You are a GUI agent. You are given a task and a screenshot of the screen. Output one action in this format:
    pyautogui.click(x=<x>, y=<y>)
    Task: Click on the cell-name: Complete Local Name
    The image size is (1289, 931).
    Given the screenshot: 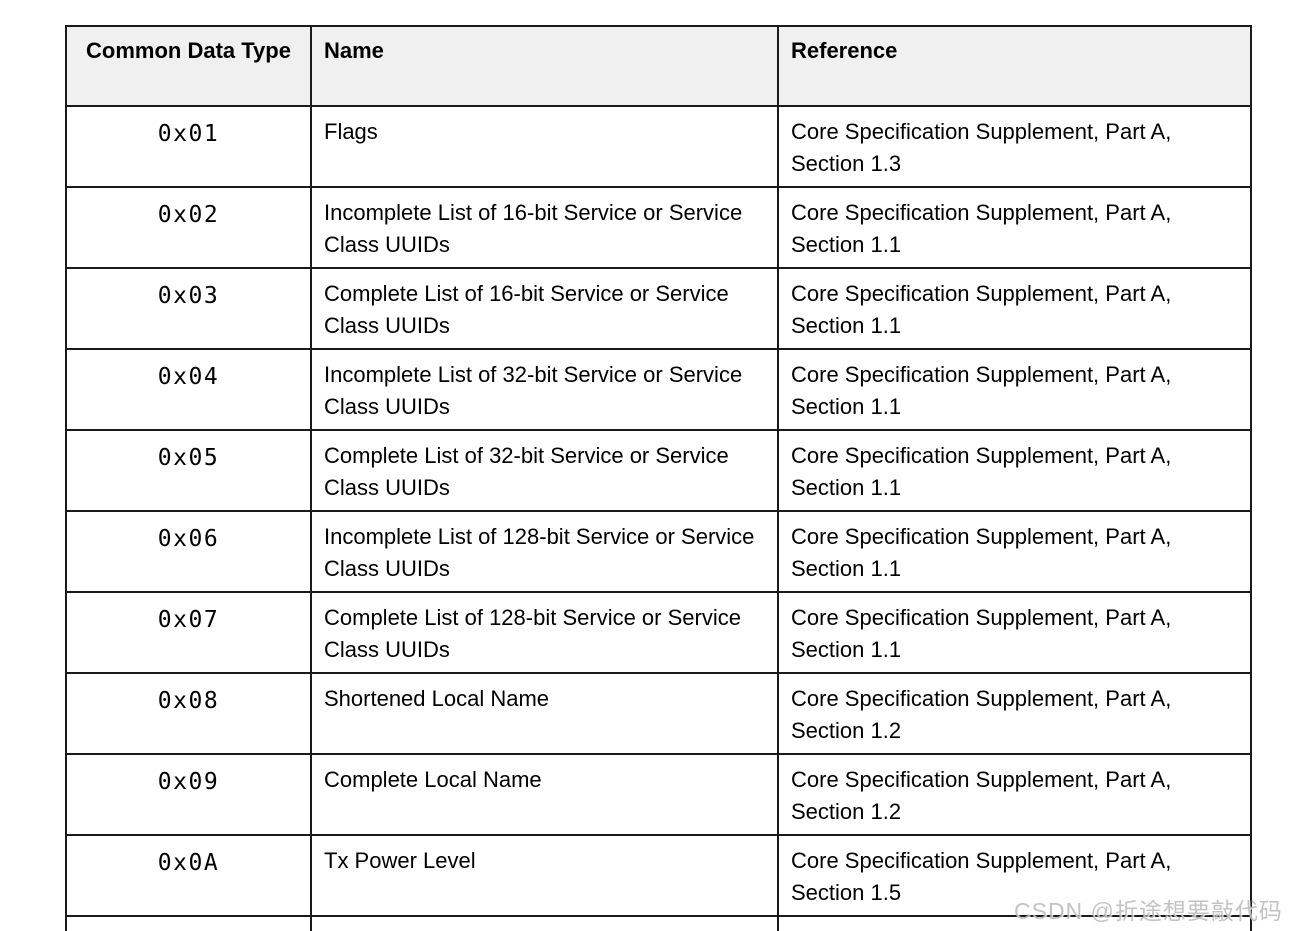 What is the action you would take?
    pyautogui.click(x=544, y=794)
    